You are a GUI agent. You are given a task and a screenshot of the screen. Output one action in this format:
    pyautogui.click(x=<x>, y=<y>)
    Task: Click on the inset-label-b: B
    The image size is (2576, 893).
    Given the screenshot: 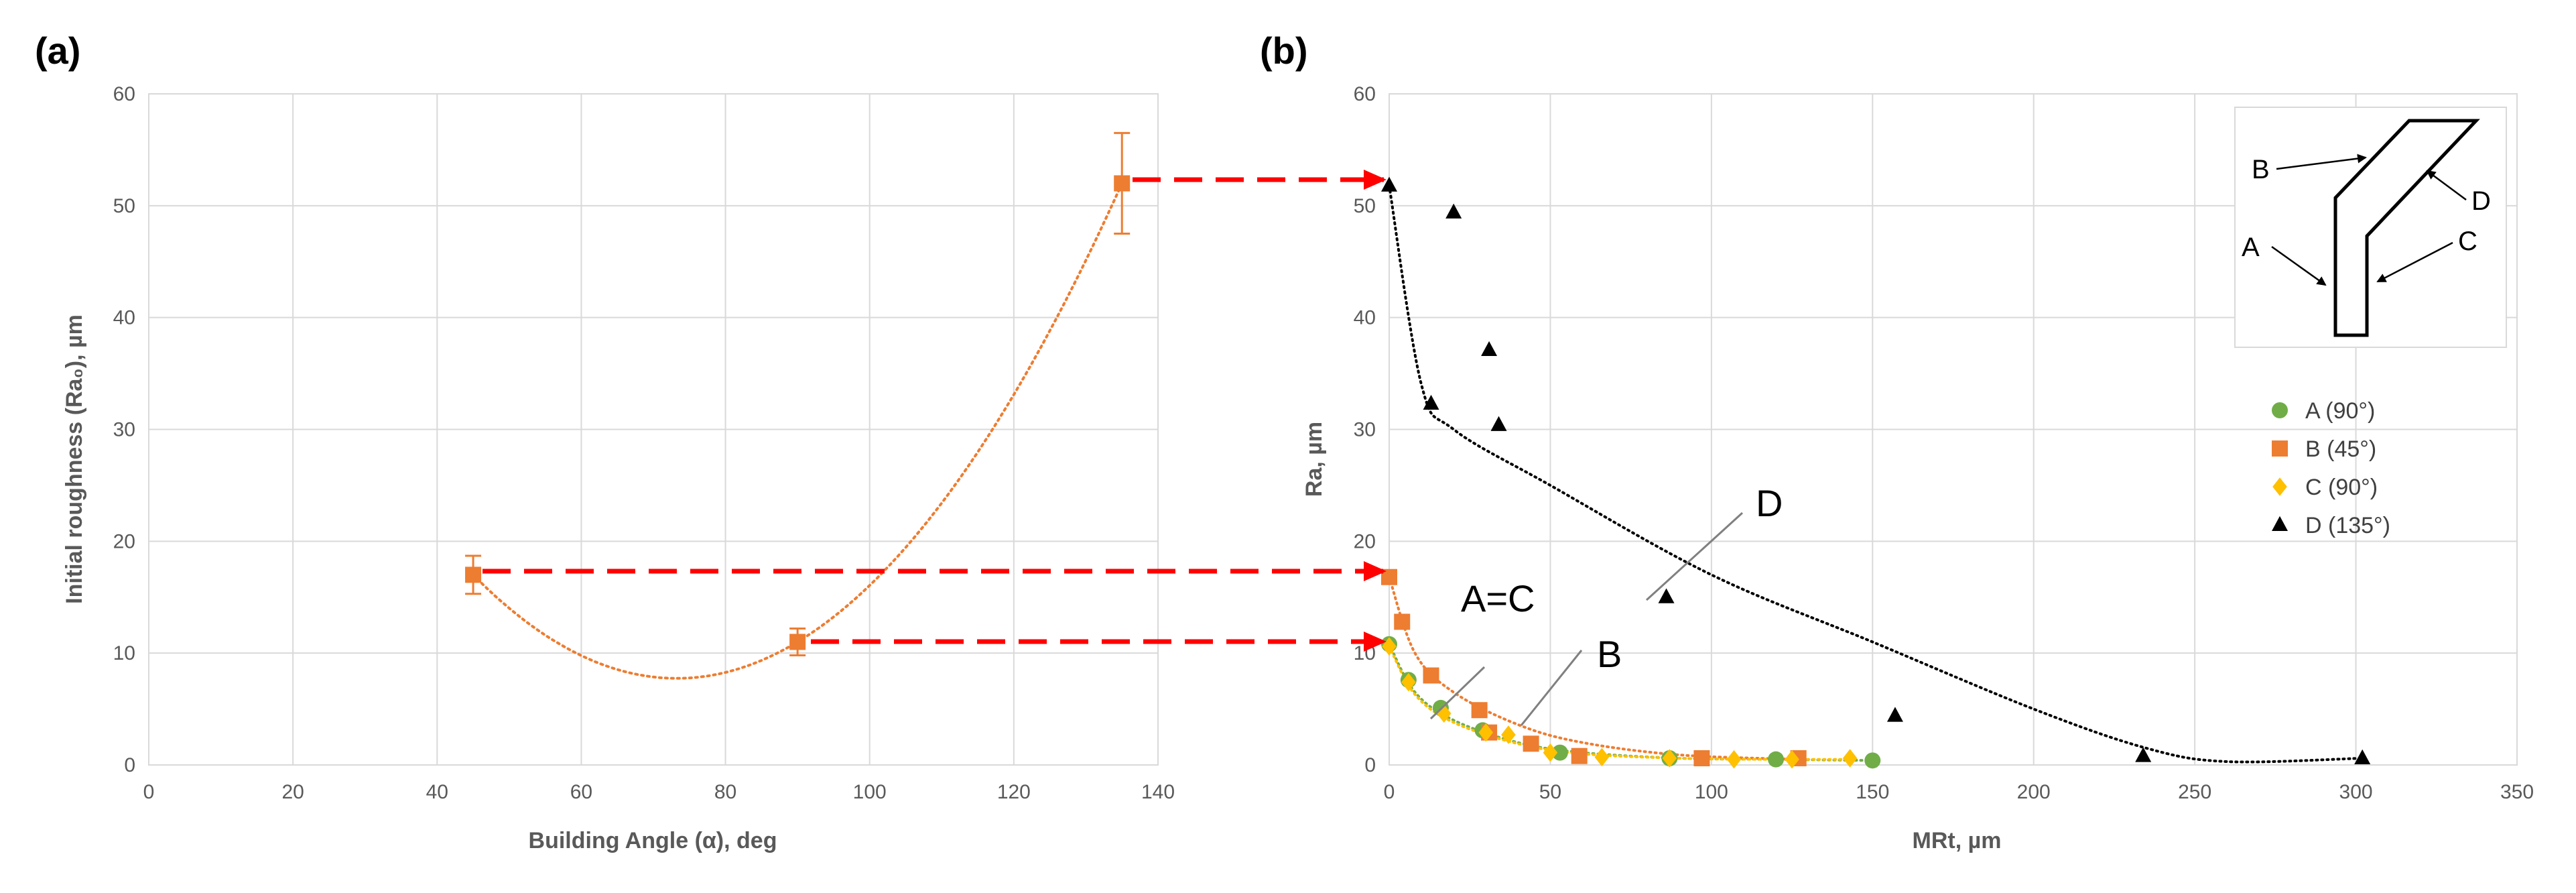 What is the action you would take?
    pyautogui.click(x=2261, y=169)
    